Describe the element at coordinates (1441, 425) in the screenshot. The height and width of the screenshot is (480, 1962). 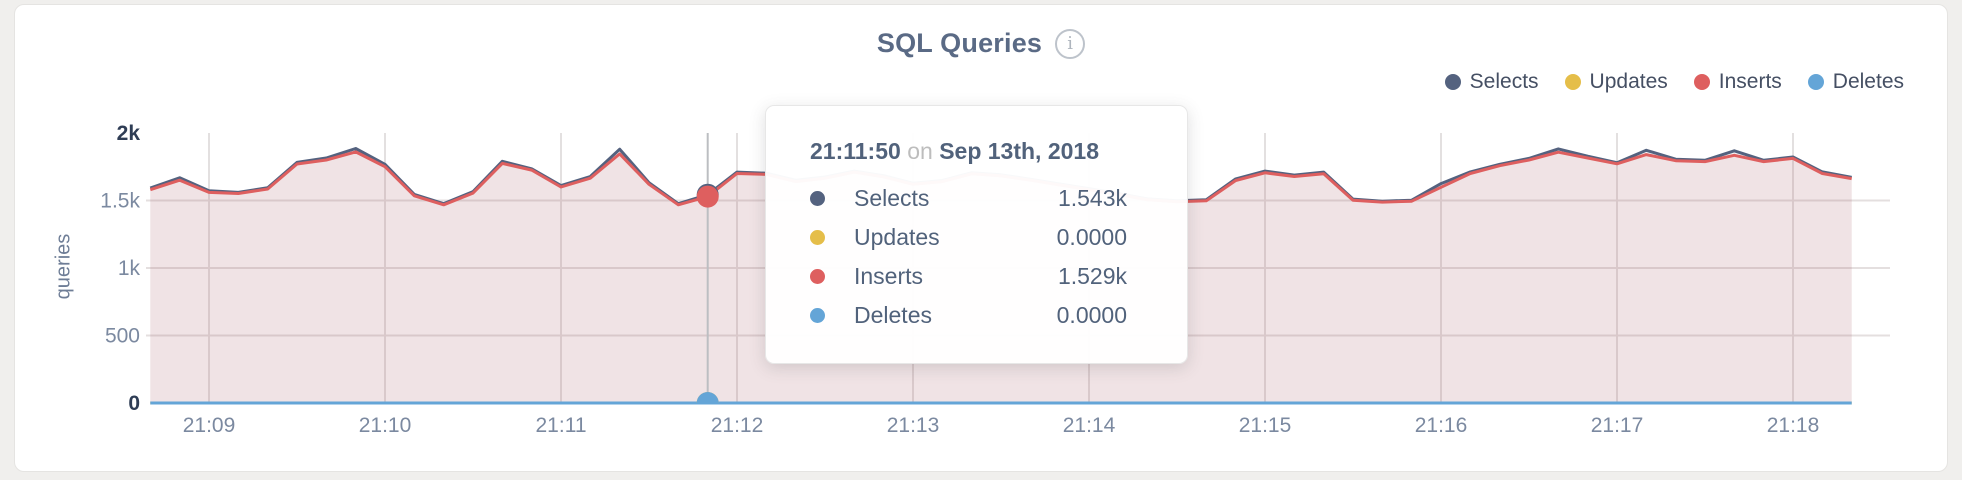
I see `svg-text: 21:16` at that location.